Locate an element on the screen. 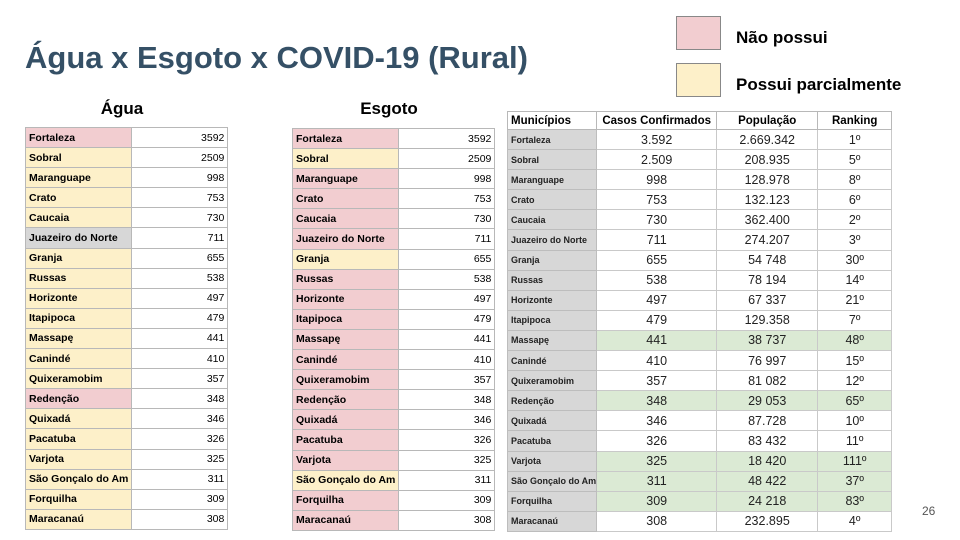 The height and width of the screenshot is (540, 960). table-row: Horizonte 497 67 337 21º is located at coordinates (699, 300).